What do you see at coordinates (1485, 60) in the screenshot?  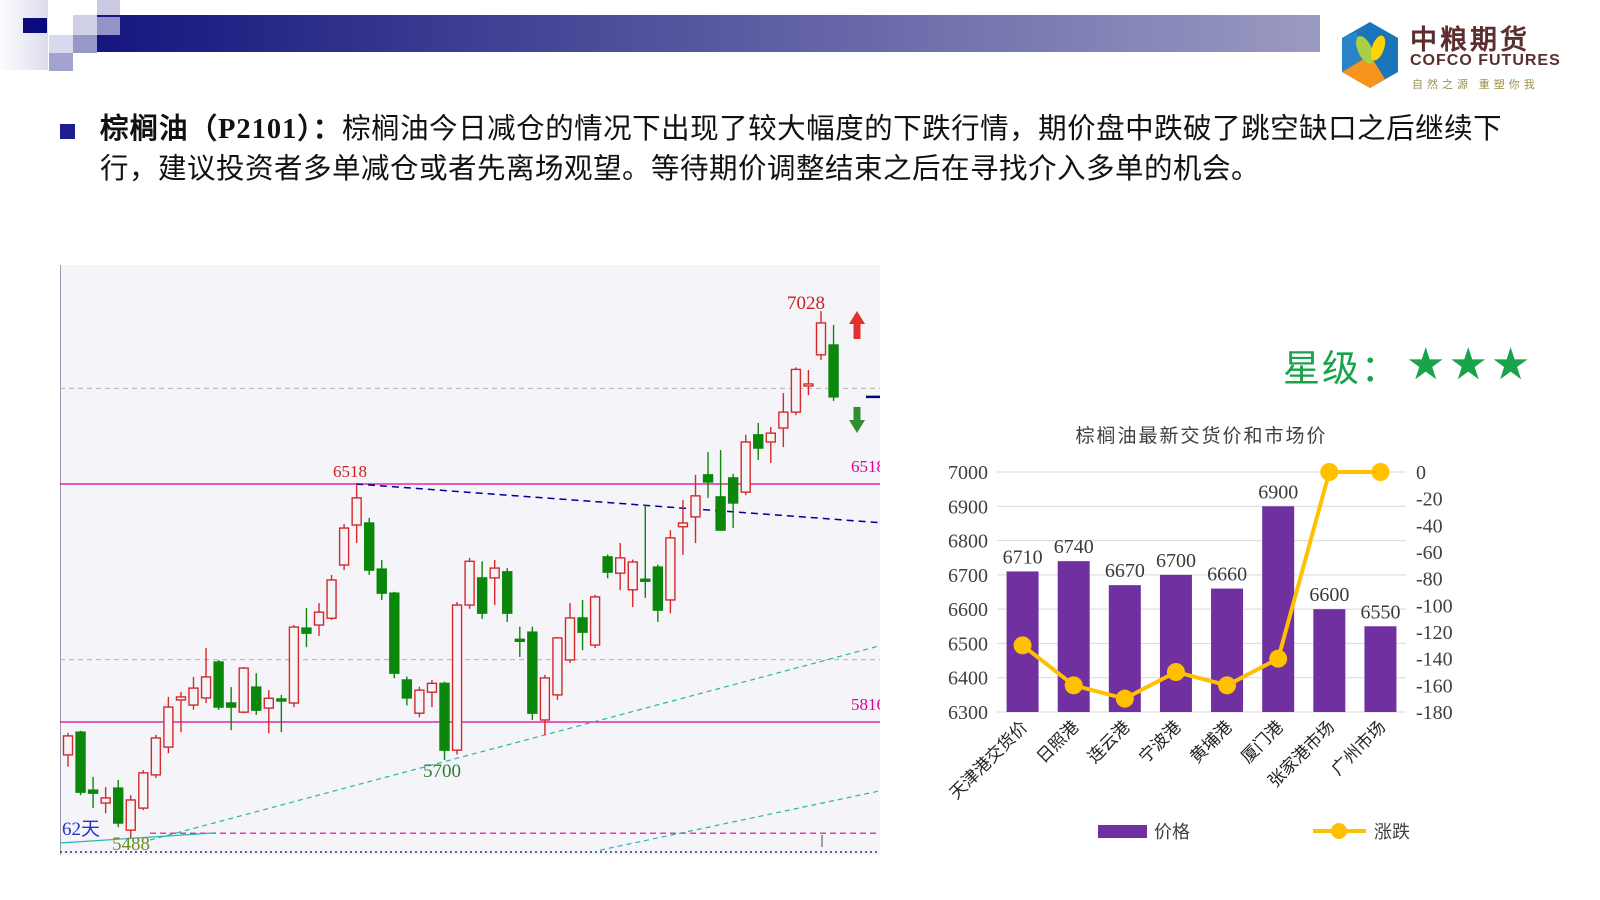 I see `logo-subtitle: COFCO FUTURES` at bounding box center [1485, 60].